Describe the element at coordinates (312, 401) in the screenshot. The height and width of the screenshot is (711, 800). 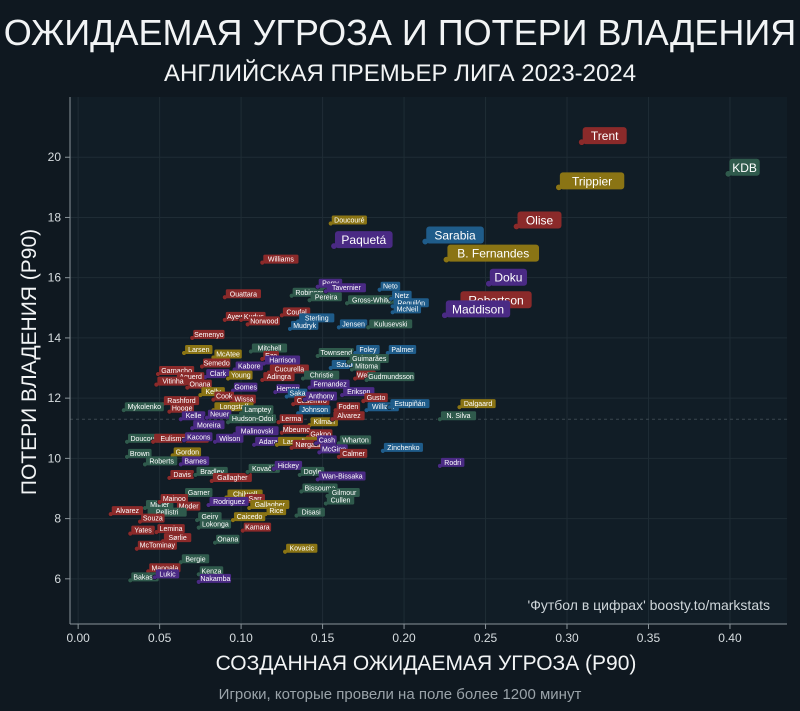
I see `point-label: Casemiro` at that location.